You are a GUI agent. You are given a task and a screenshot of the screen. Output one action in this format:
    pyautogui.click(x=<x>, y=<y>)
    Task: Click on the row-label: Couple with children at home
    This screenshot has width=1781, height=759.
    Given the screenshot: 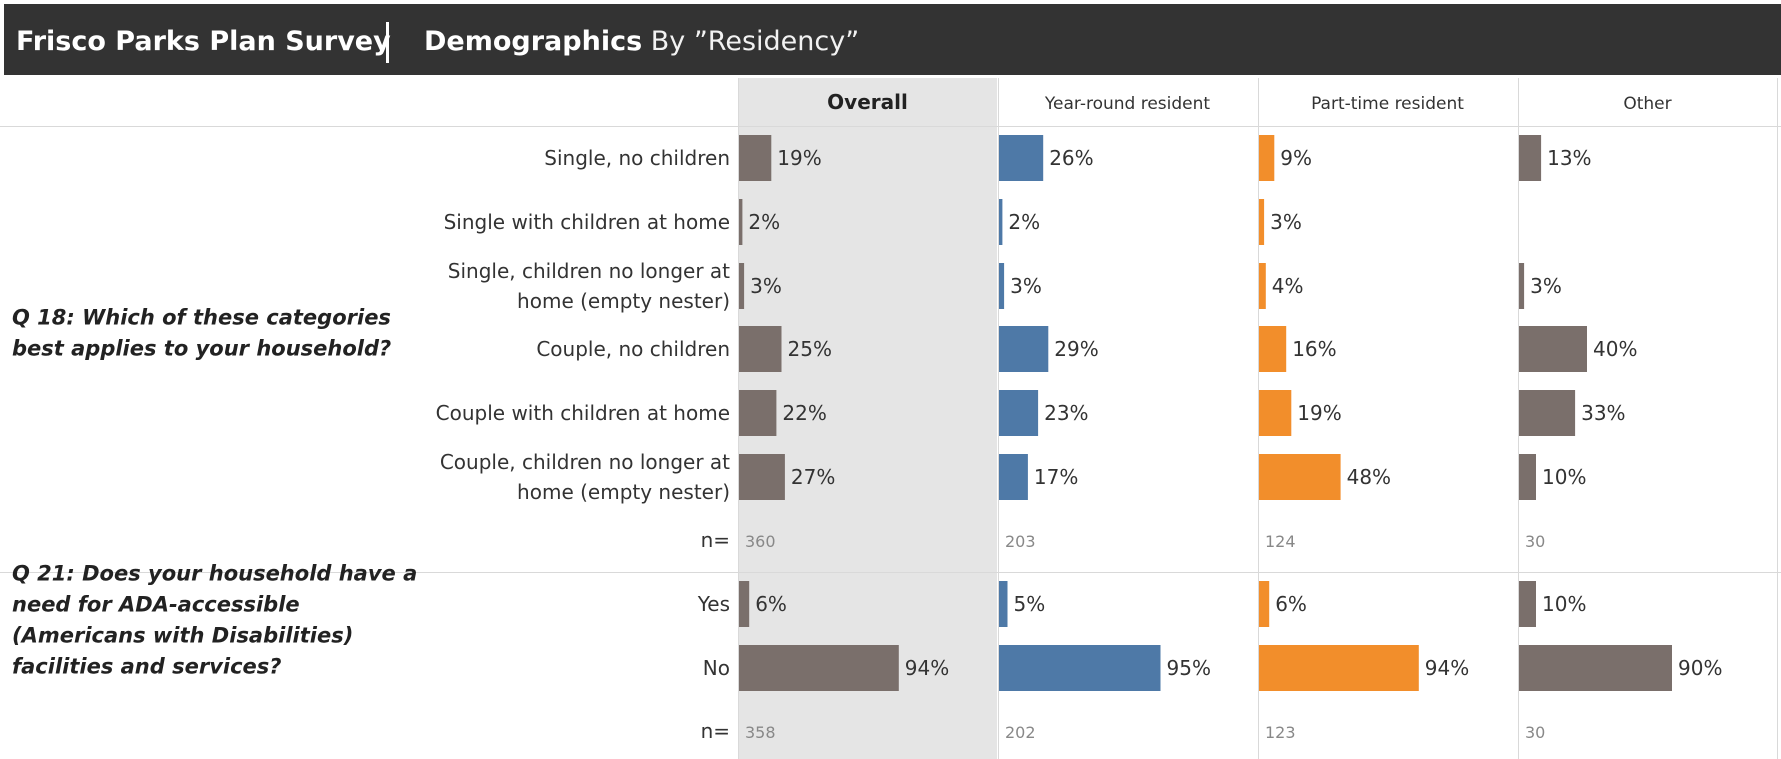 What is the action you would take?
    pyautogui.click(x=583, y=413)
    